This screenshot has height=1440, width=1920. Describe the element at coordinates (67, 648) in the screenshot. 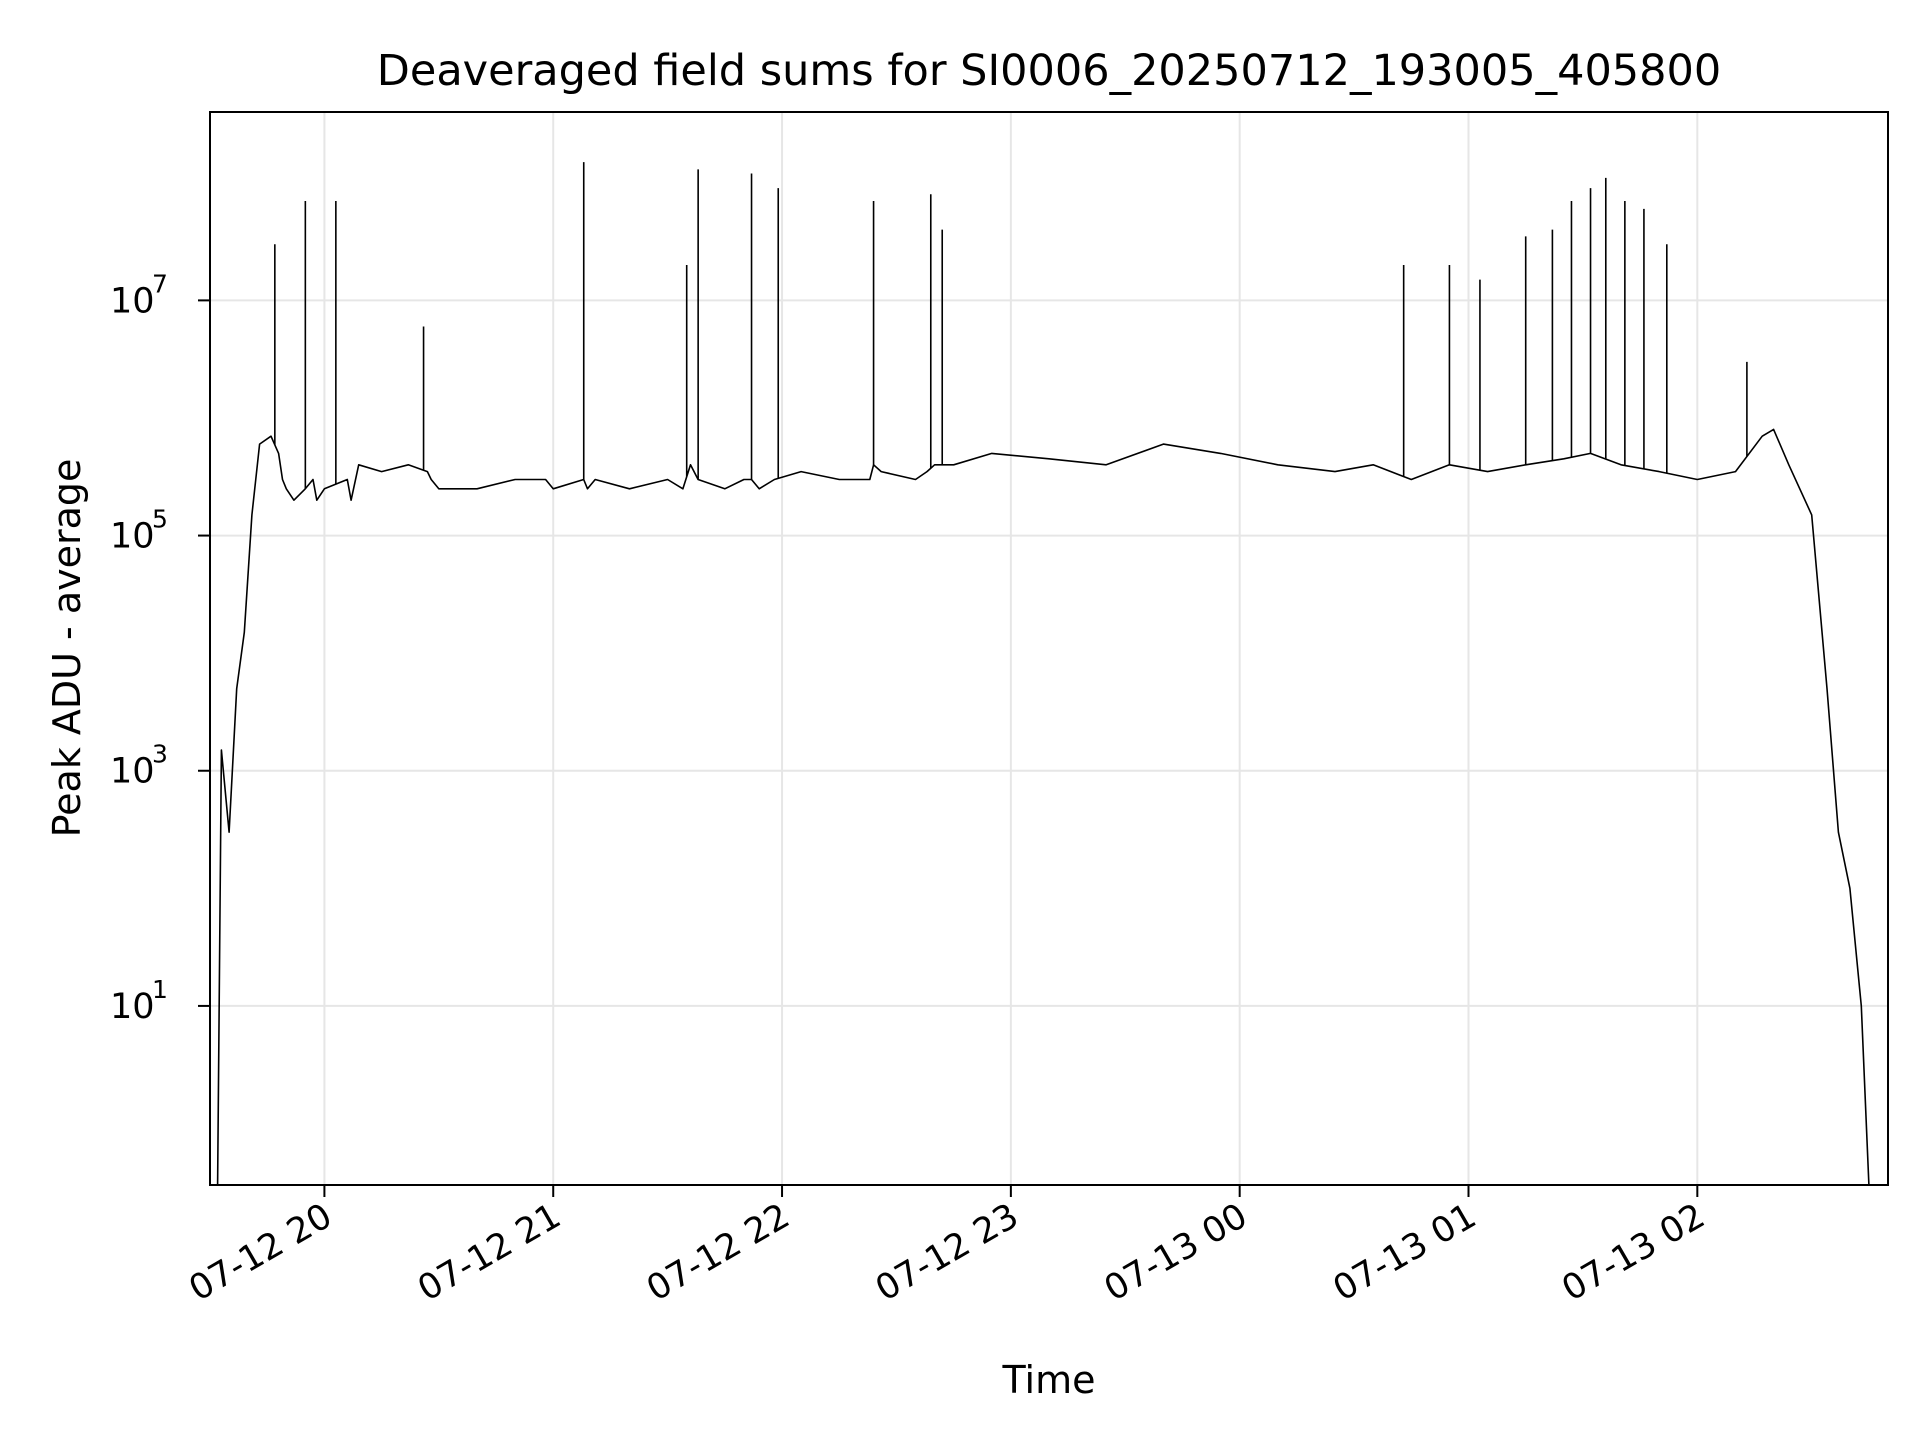

I see `y-axis-label: Peak ADU - average` at that location.